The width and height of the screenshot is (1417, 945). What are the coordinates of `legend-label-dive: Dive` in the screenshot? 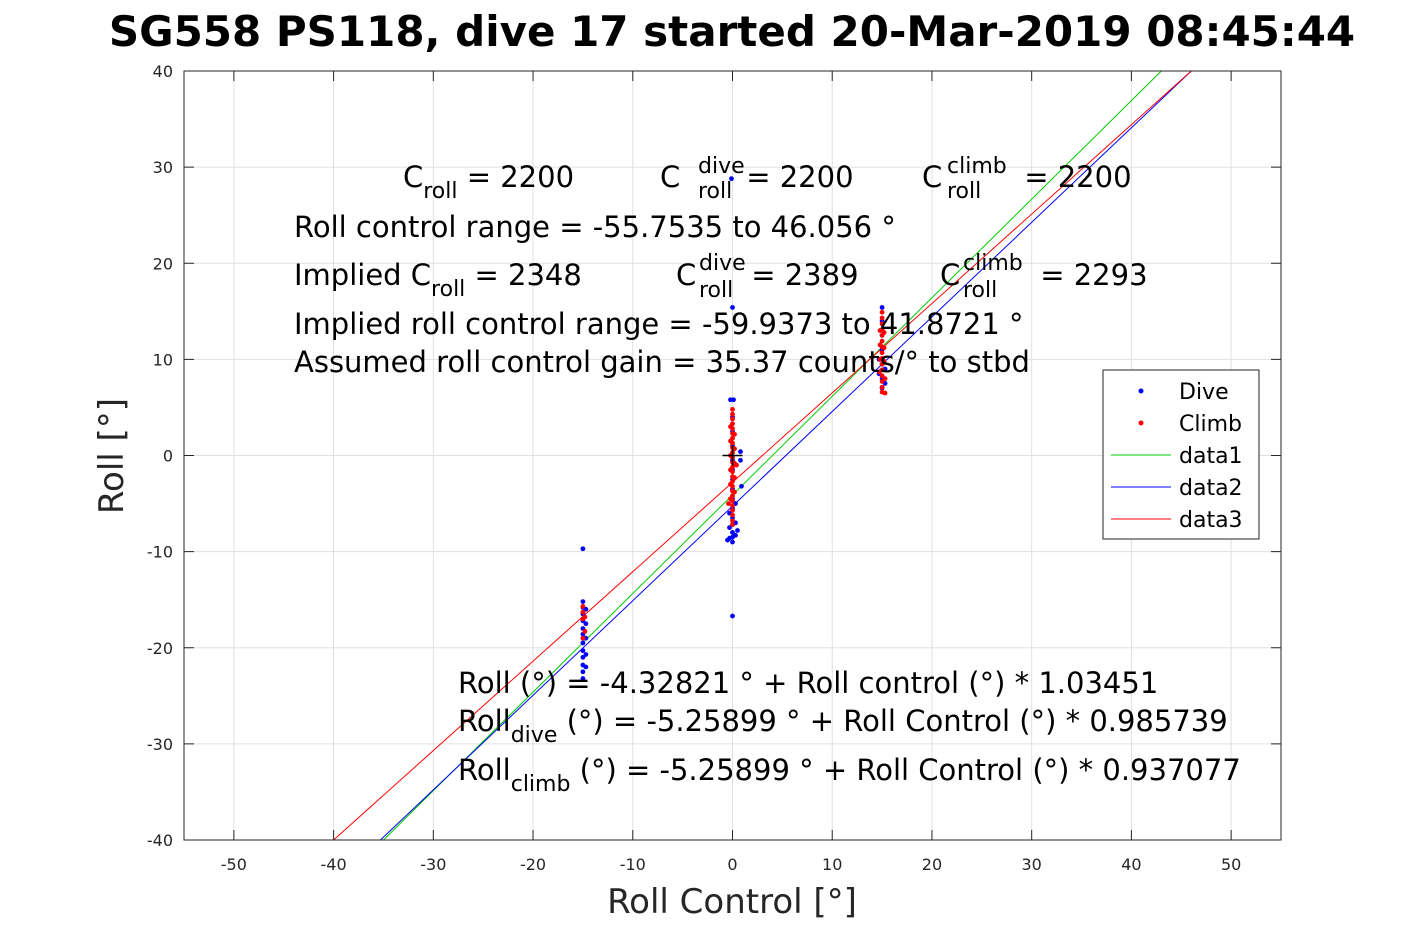 It's located at (1204, 392).